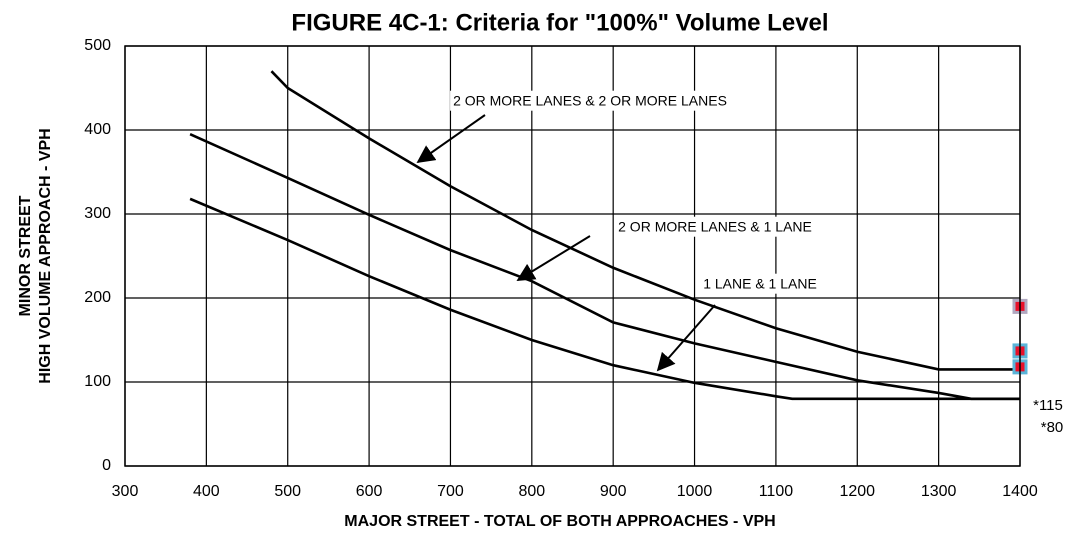  What do you see at coordinates (97, 213) in the screenshot?
I see `y-tick-label: 300` at bounding box center [97, 213].